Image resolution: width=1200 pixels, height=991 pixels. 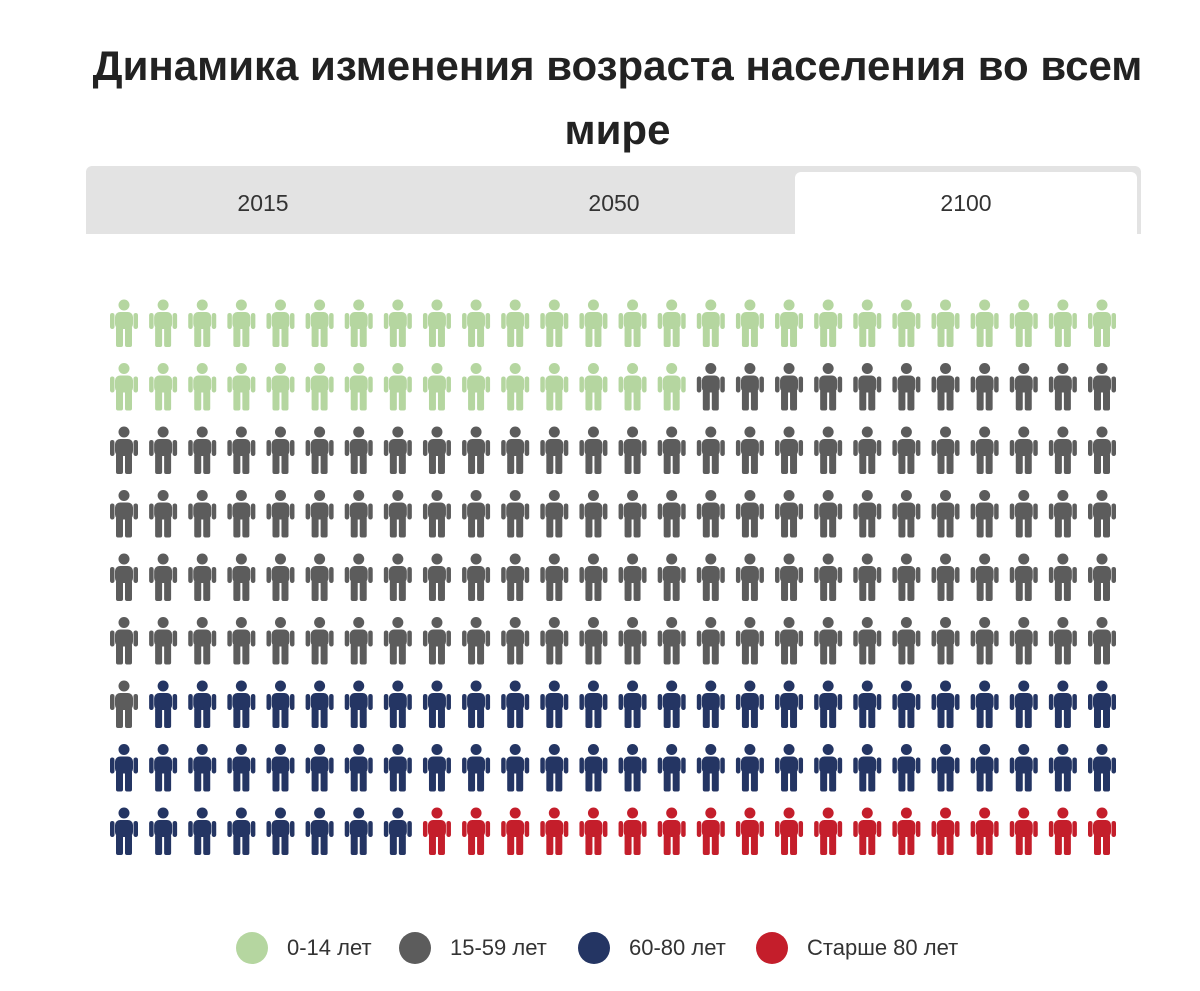 What do you see at coordinates (966, 203) in the screenshot?
I see `tab-2100: 2100` at bounding box center [966, 203].